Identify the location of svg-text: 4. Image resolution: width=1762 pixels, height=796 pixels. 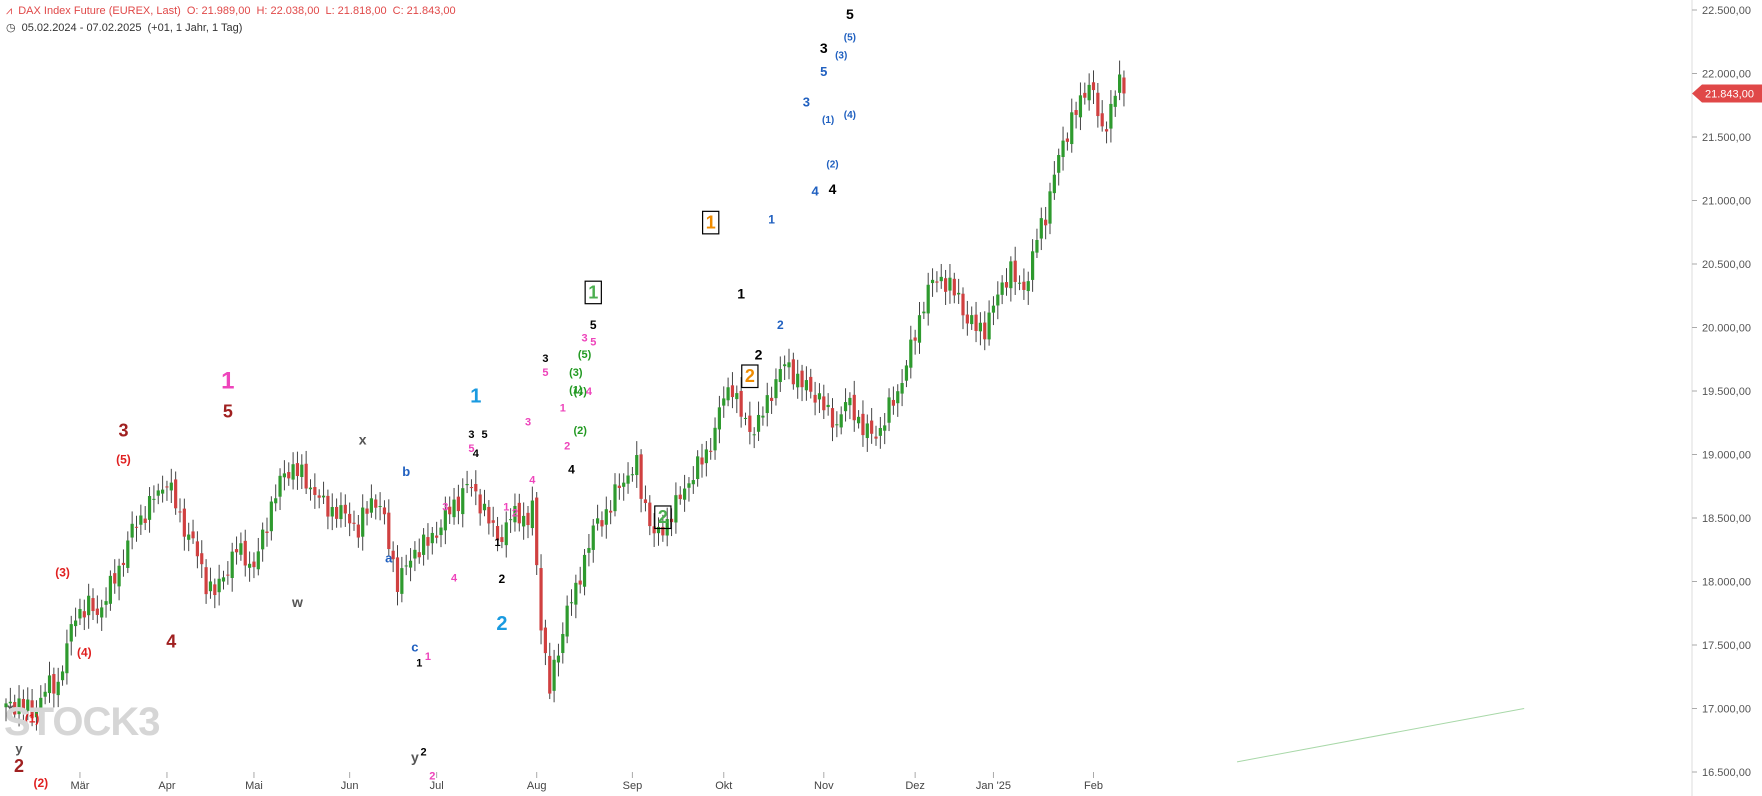
(532, 481).